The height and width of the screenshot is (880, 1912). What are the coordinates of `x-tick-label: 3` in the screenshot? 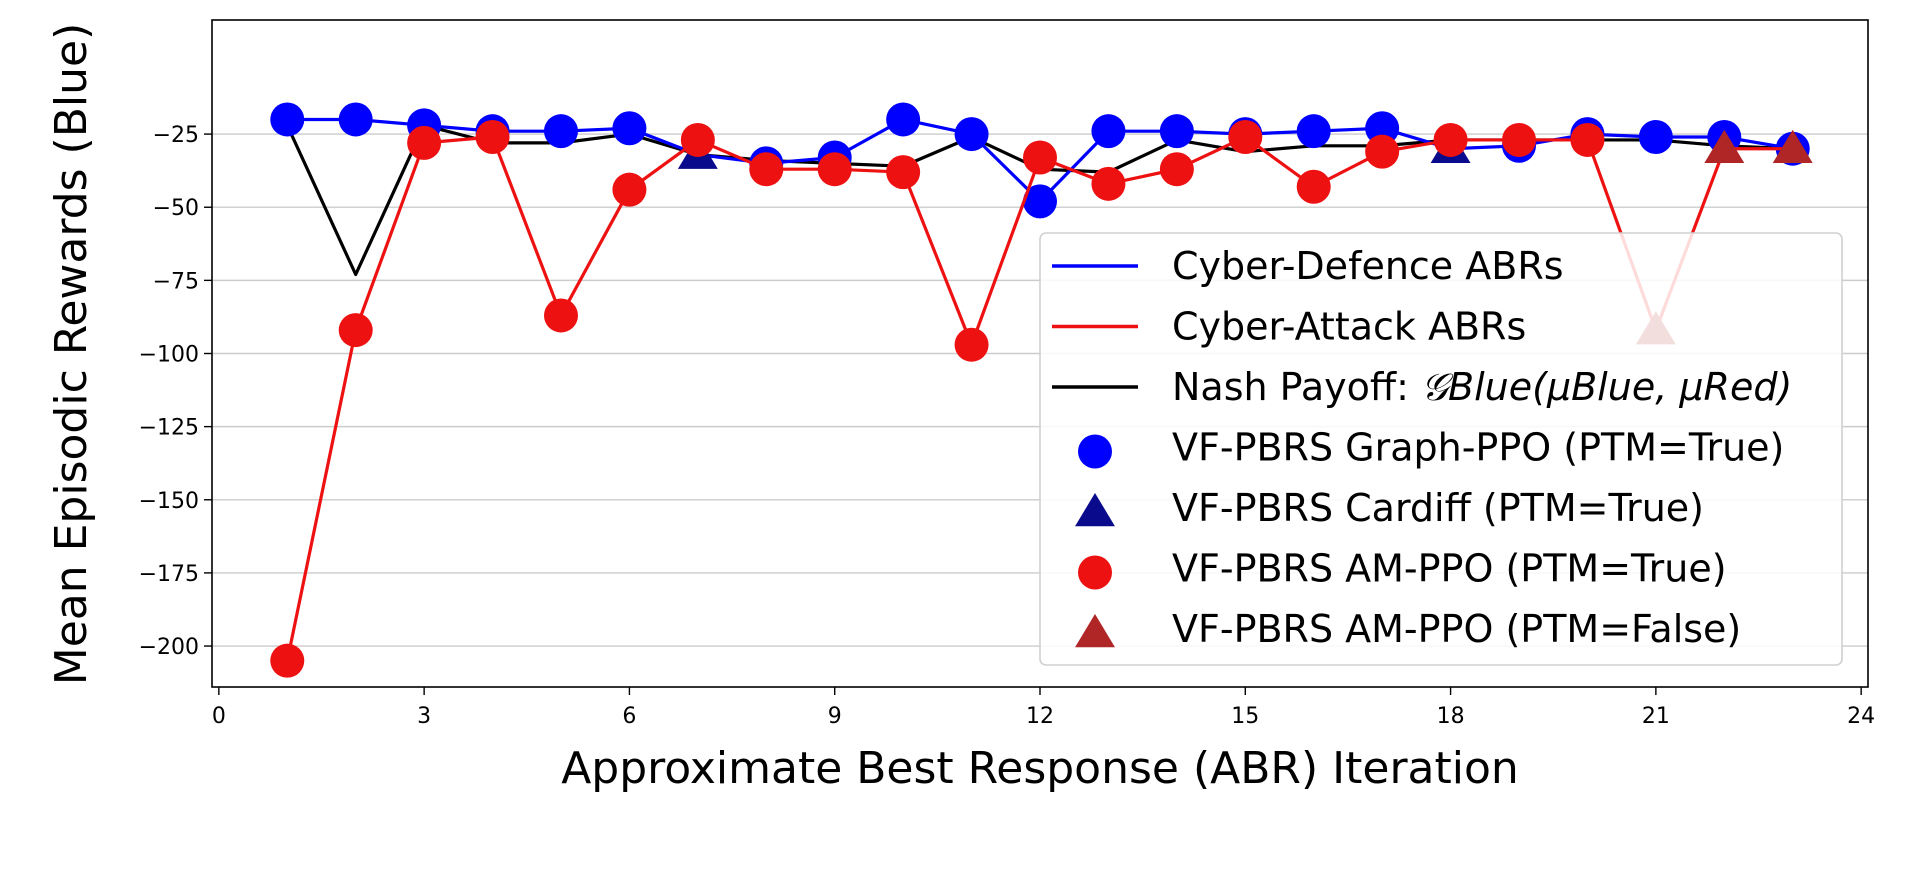 It's located at (424, 716).